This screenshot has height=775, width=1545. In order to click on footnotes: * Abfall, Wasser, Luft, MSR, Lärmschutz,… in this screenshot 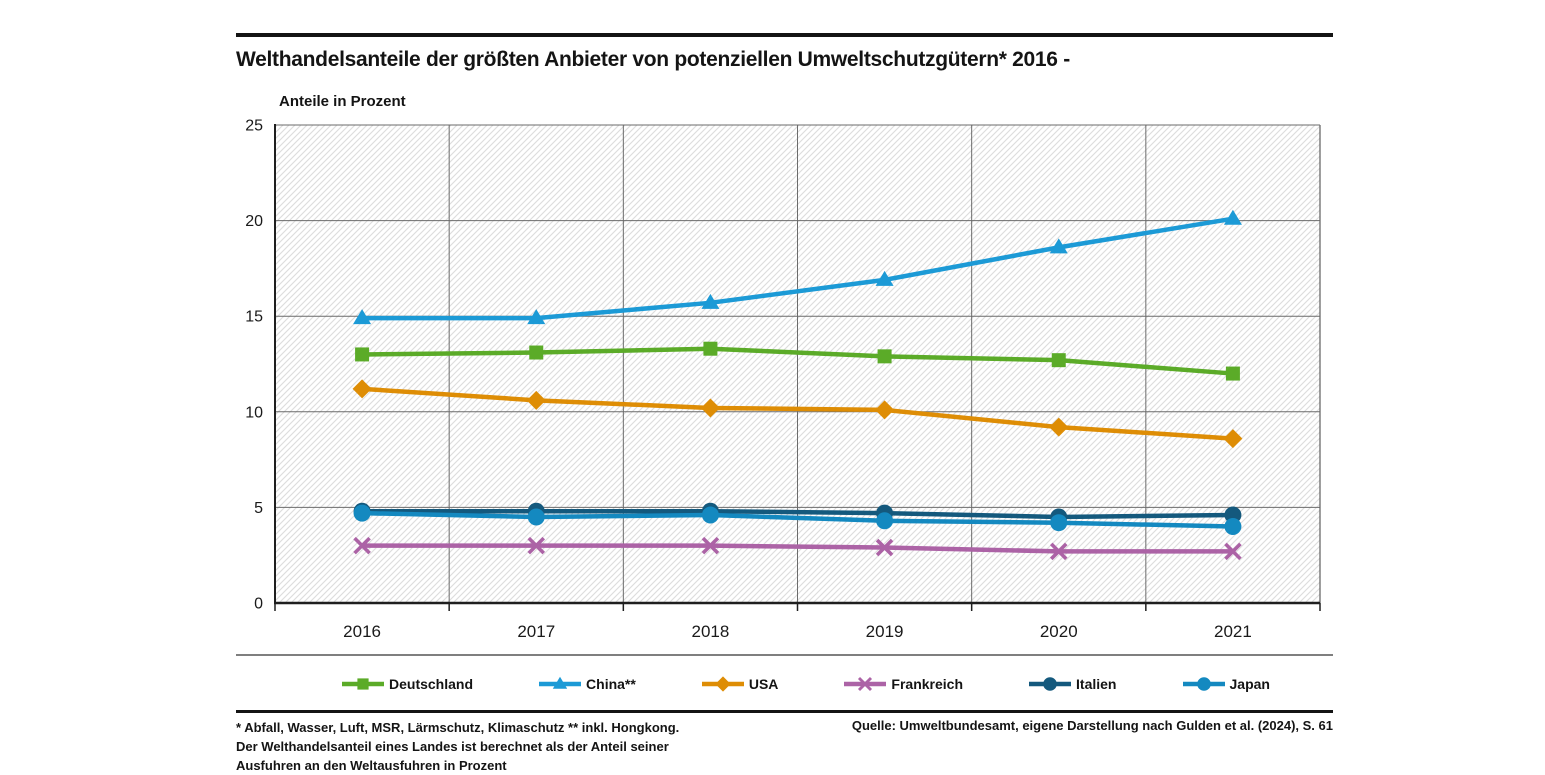, I will do `click(546, 746)`.